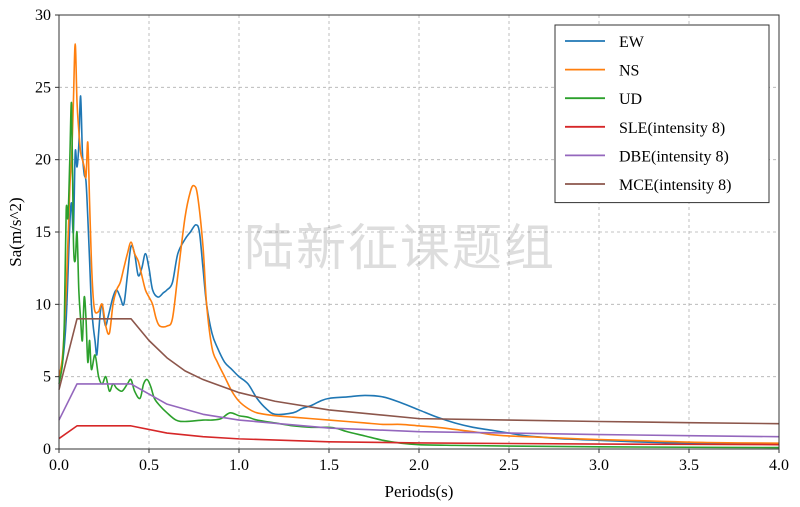 This screenshot has height=507, width=800. What do you see at coordinates (15, 231) in the screenshot?
I see `y-axis-label: Sa(m/s^2)` at bounding box center [15, 231].